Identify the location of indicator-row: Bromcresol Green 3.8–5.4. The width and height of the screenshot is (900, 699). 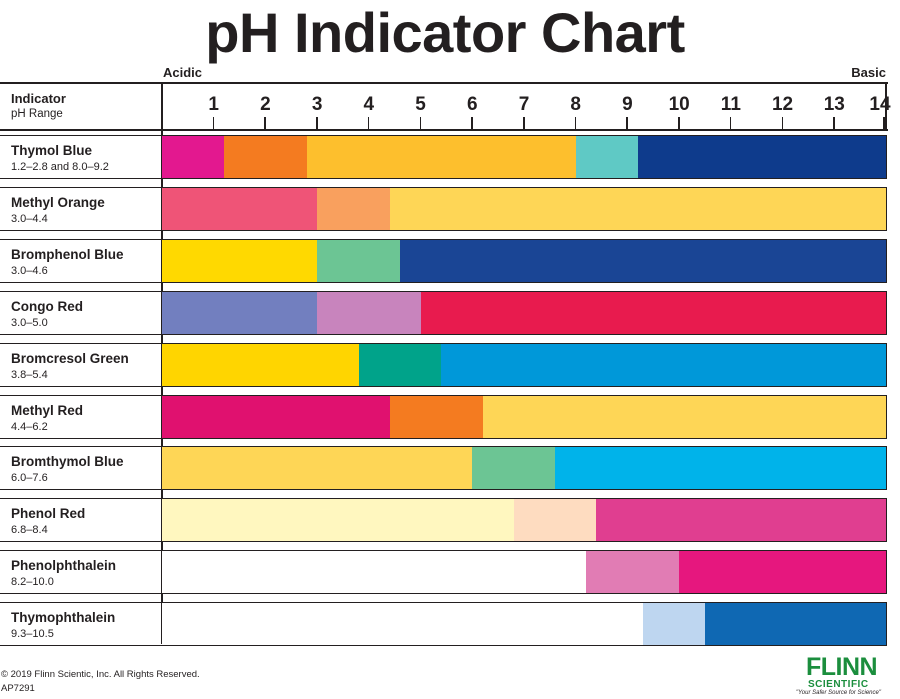
(444, 365).